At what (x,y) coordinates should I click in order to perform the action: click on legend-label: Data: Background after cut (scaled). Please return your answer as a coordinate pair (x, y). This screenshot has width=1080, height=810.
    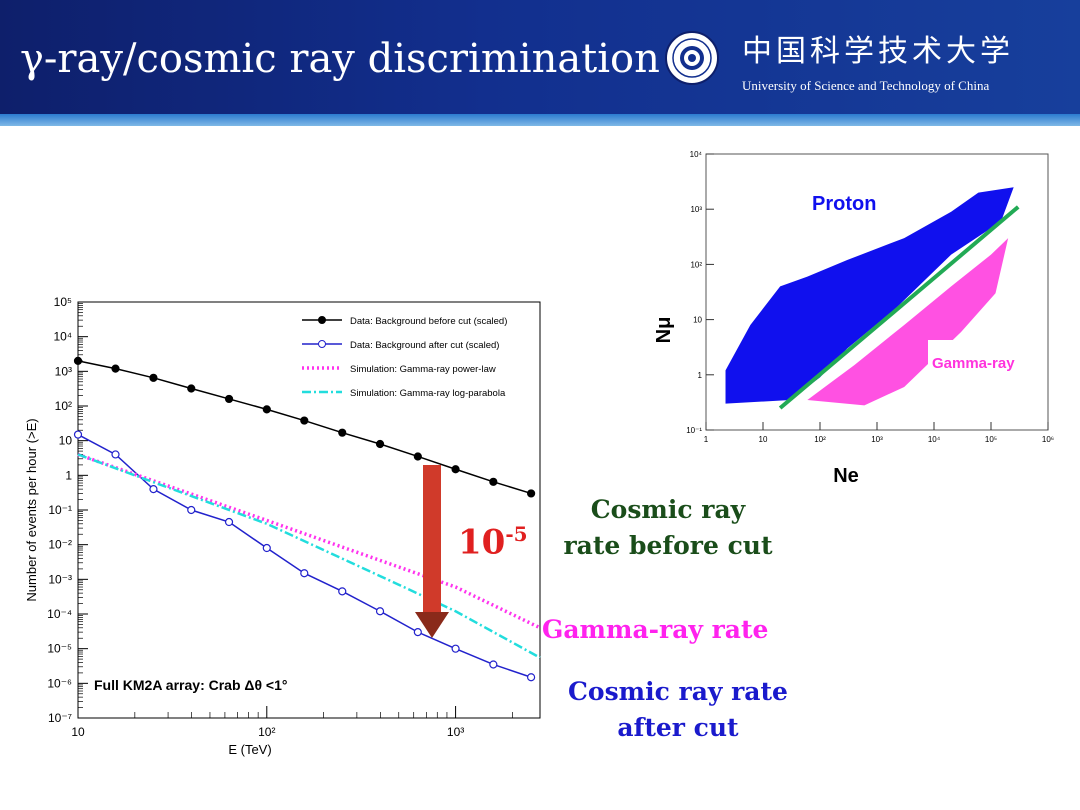
    Looking at the image, I should click on (424, 345).